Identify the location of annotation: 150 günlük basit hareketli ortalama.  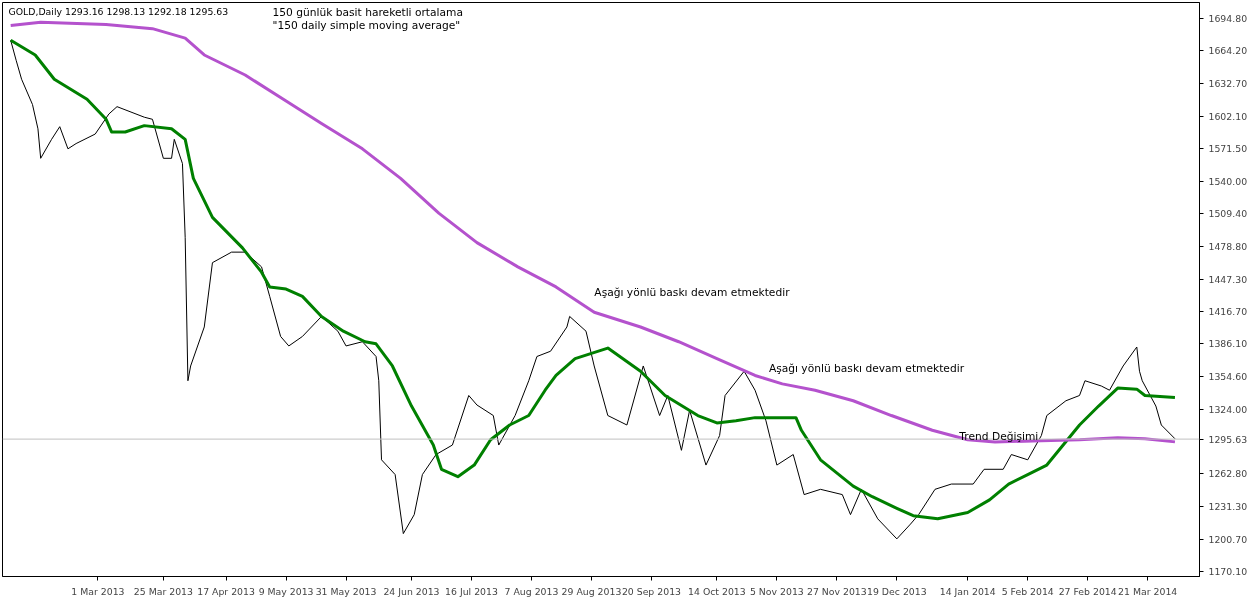
(367, 12).